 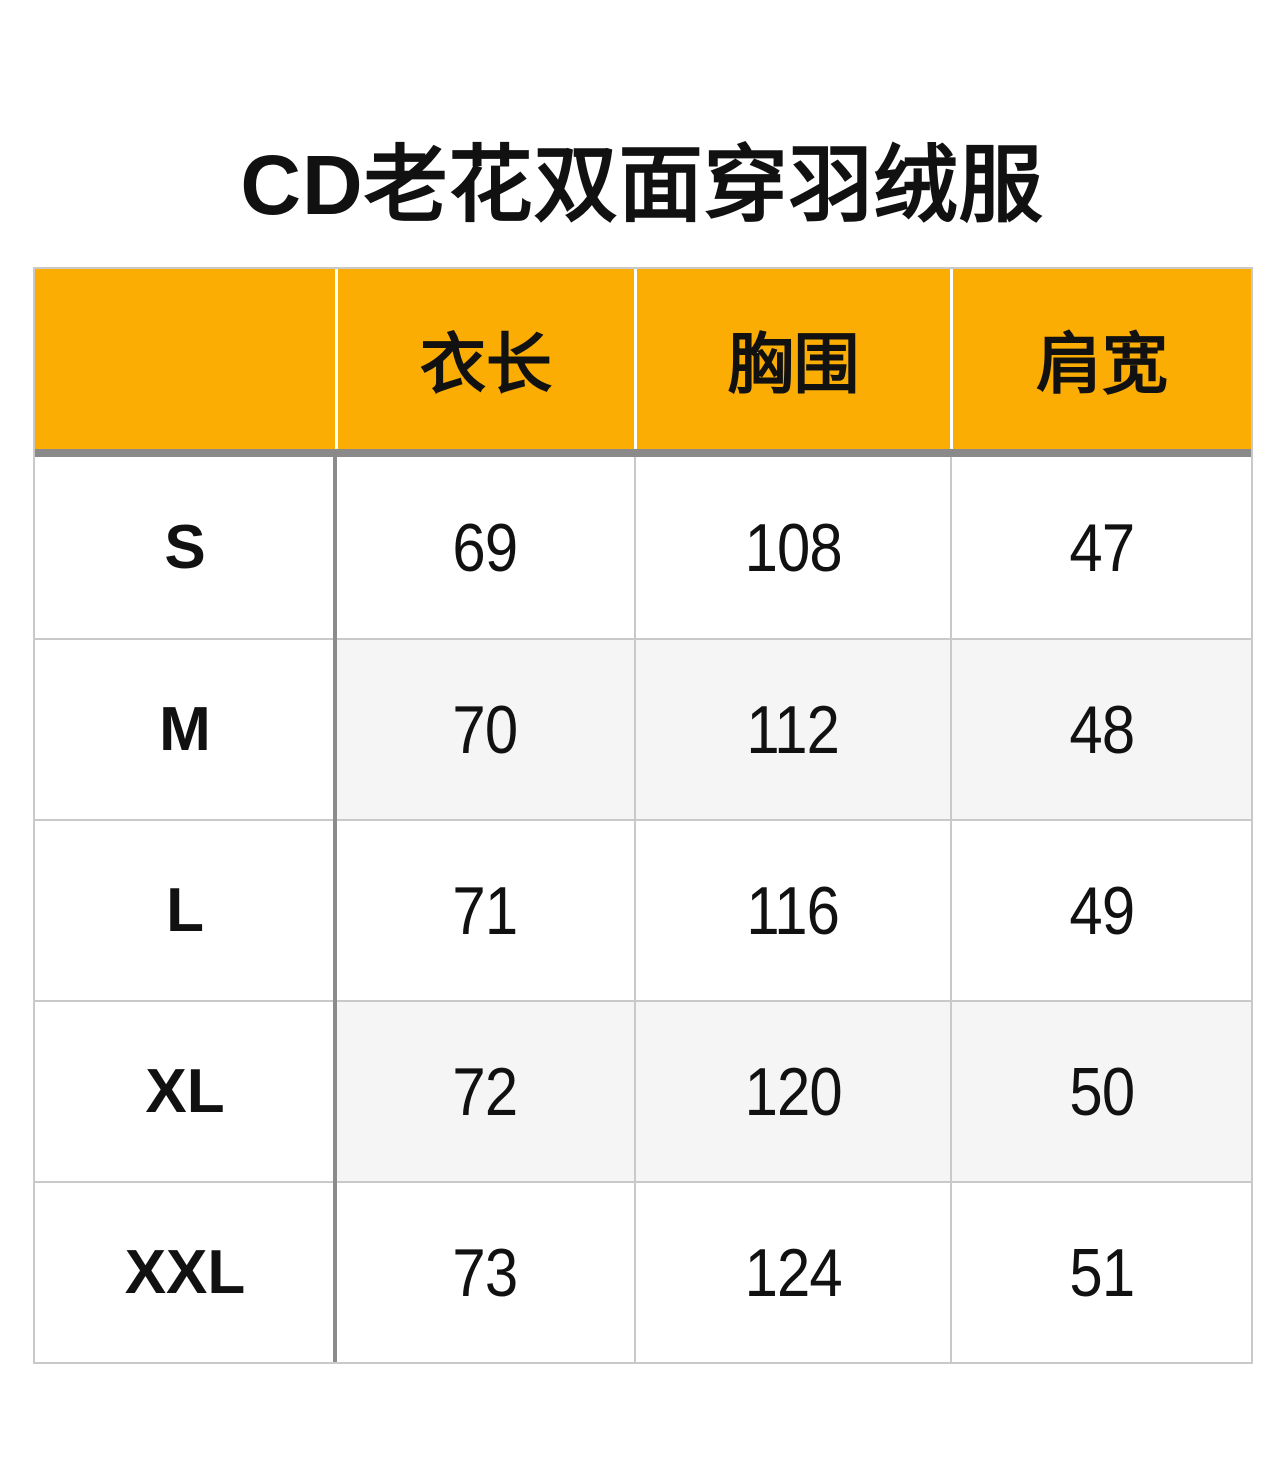 I want to click on value-cell-shoulder: 51, so click(x=1100, y=1272).